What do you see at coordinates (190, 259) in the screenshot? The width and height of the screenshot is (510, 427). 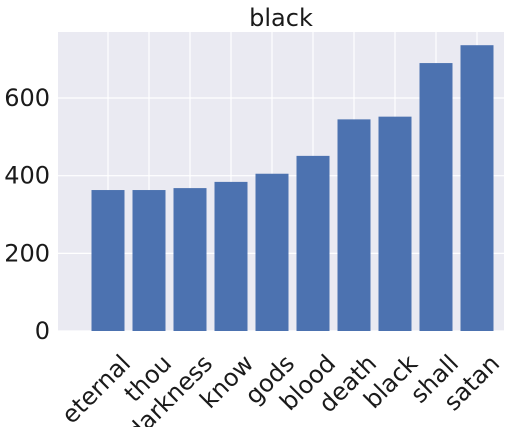 I see `bar-darkness` at bounding box center [190, 259].